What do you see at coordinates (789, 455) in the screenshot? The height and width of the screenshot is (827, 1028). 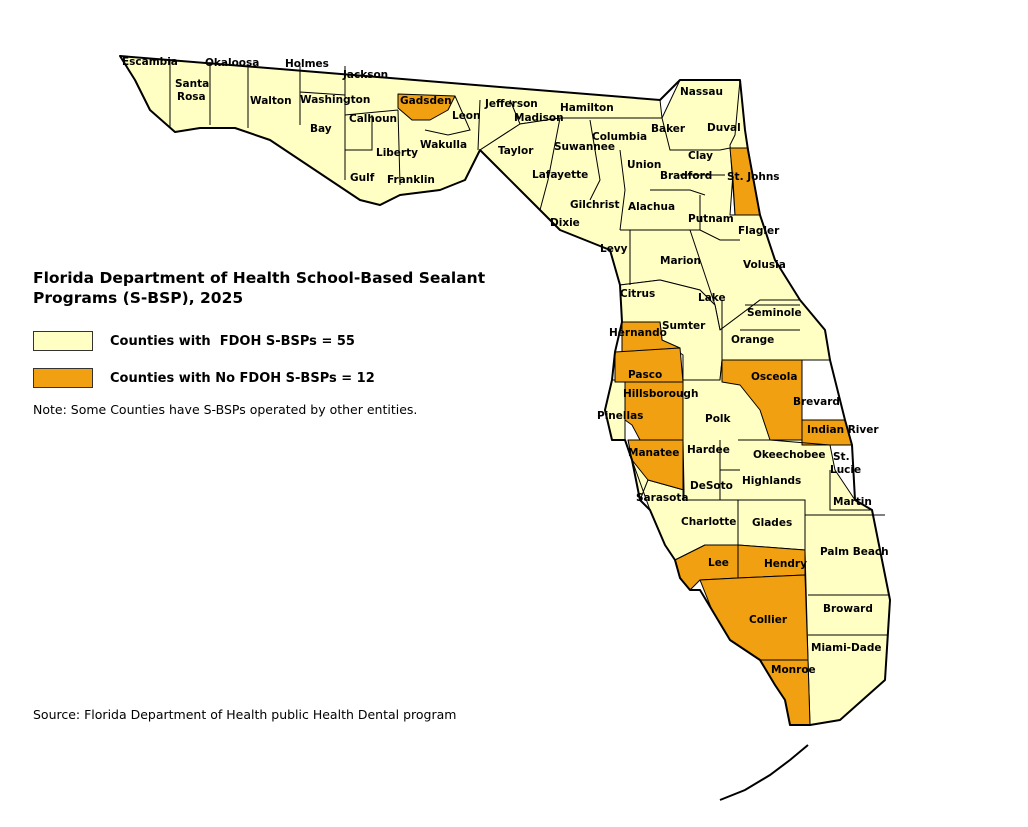 I see `label-okeechobee: Okeechobee` at bounding box center [789, 455].